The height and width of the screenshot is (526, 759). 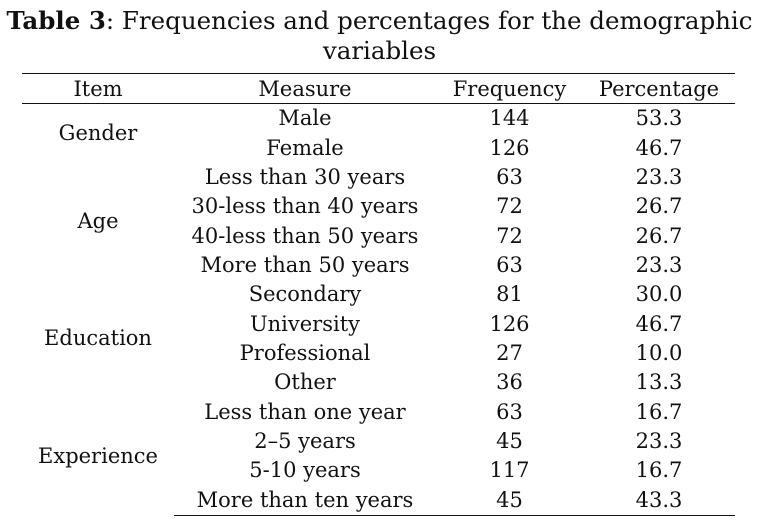 I want to click on table-row: Female 126 46.7, so click(x=378, y=147).